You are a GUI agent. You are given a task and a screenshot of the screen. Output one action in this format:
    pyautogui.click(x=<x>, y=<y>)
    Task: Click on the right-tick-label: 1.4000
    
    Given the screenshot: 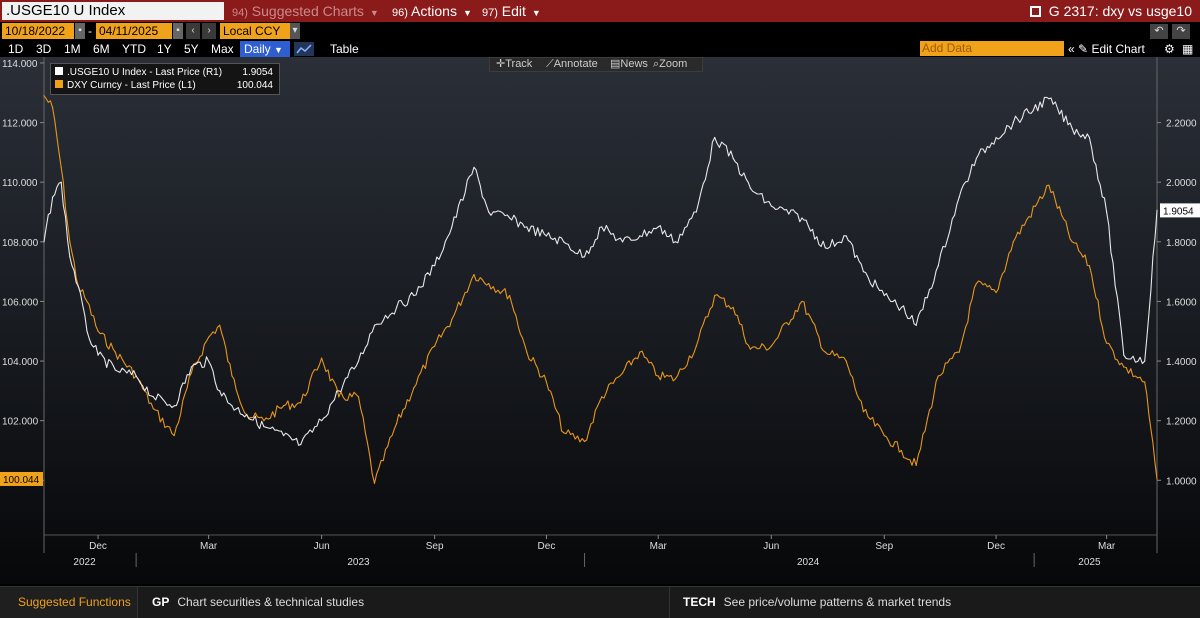 What is the action you would take?
    pyautogui.click(x=1181, y=362)
    